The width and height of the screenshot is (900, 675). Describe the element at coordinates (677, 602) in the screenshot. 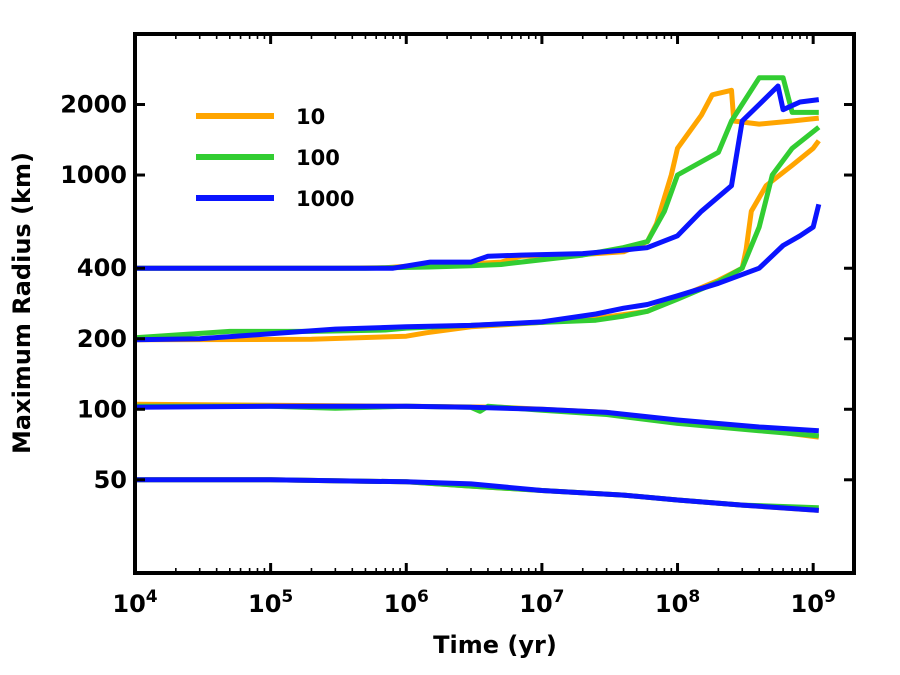

I see `x-tick-label: 10⁸` at that location.